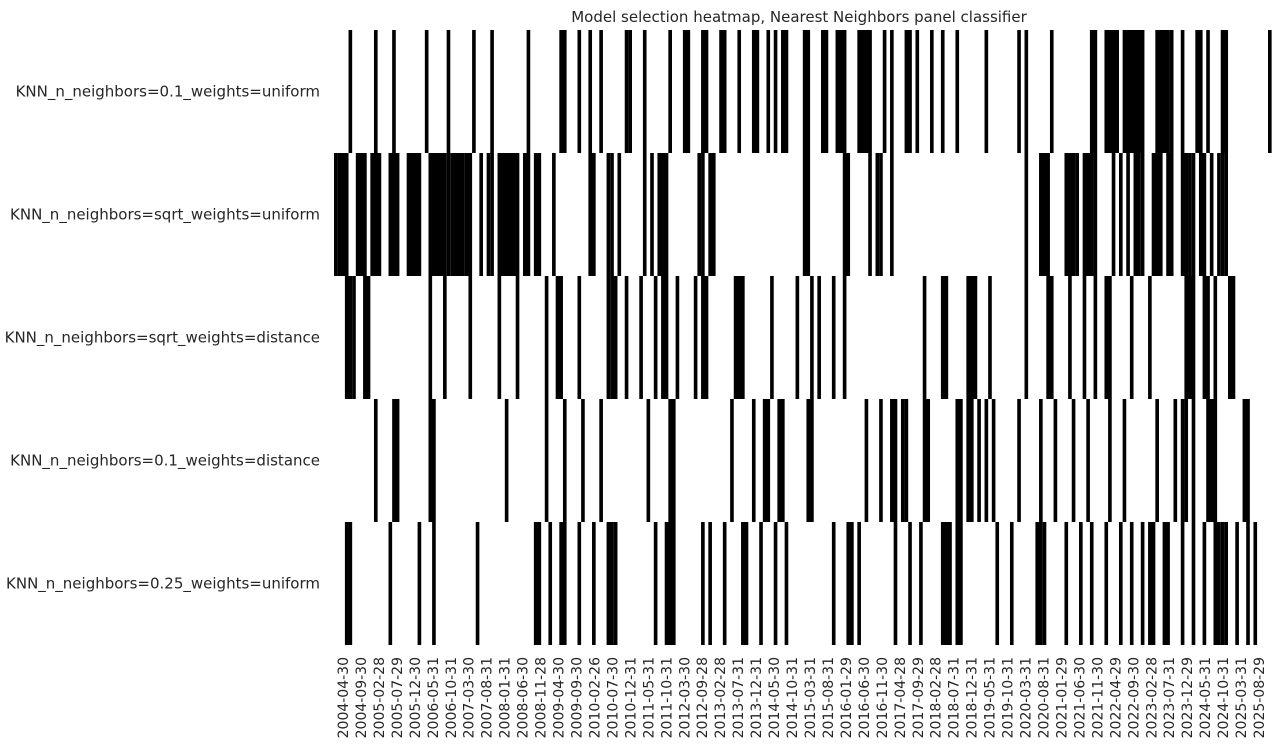 Image resolution: width=1279 pixels, height=754 pixels. What do you see at coordinates (416, 697) in the screenshot?
I see `x-tick-label: 2005-12-30` at bounding box center [416, 697].